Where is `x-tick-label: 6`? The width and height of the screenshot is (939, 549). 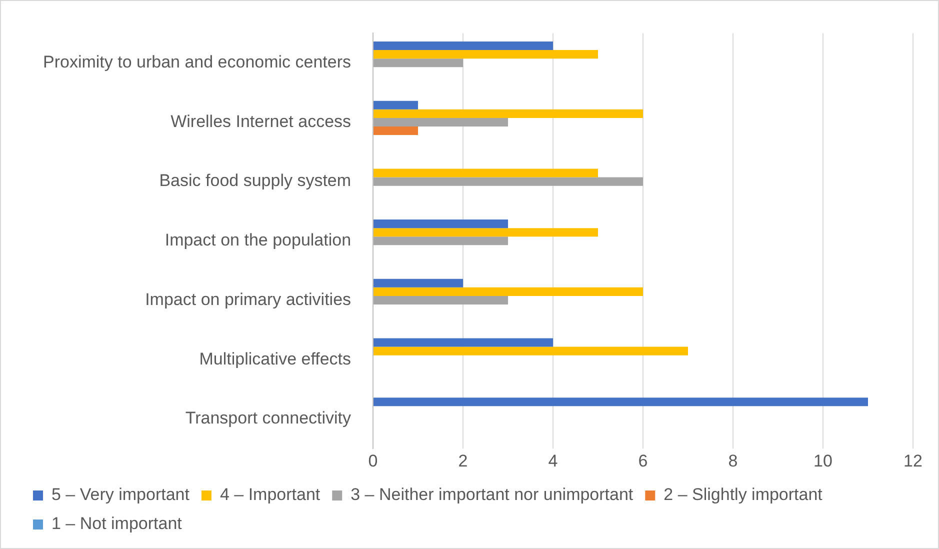 x-tick-label: 6 is located at coordinates (643, 460).